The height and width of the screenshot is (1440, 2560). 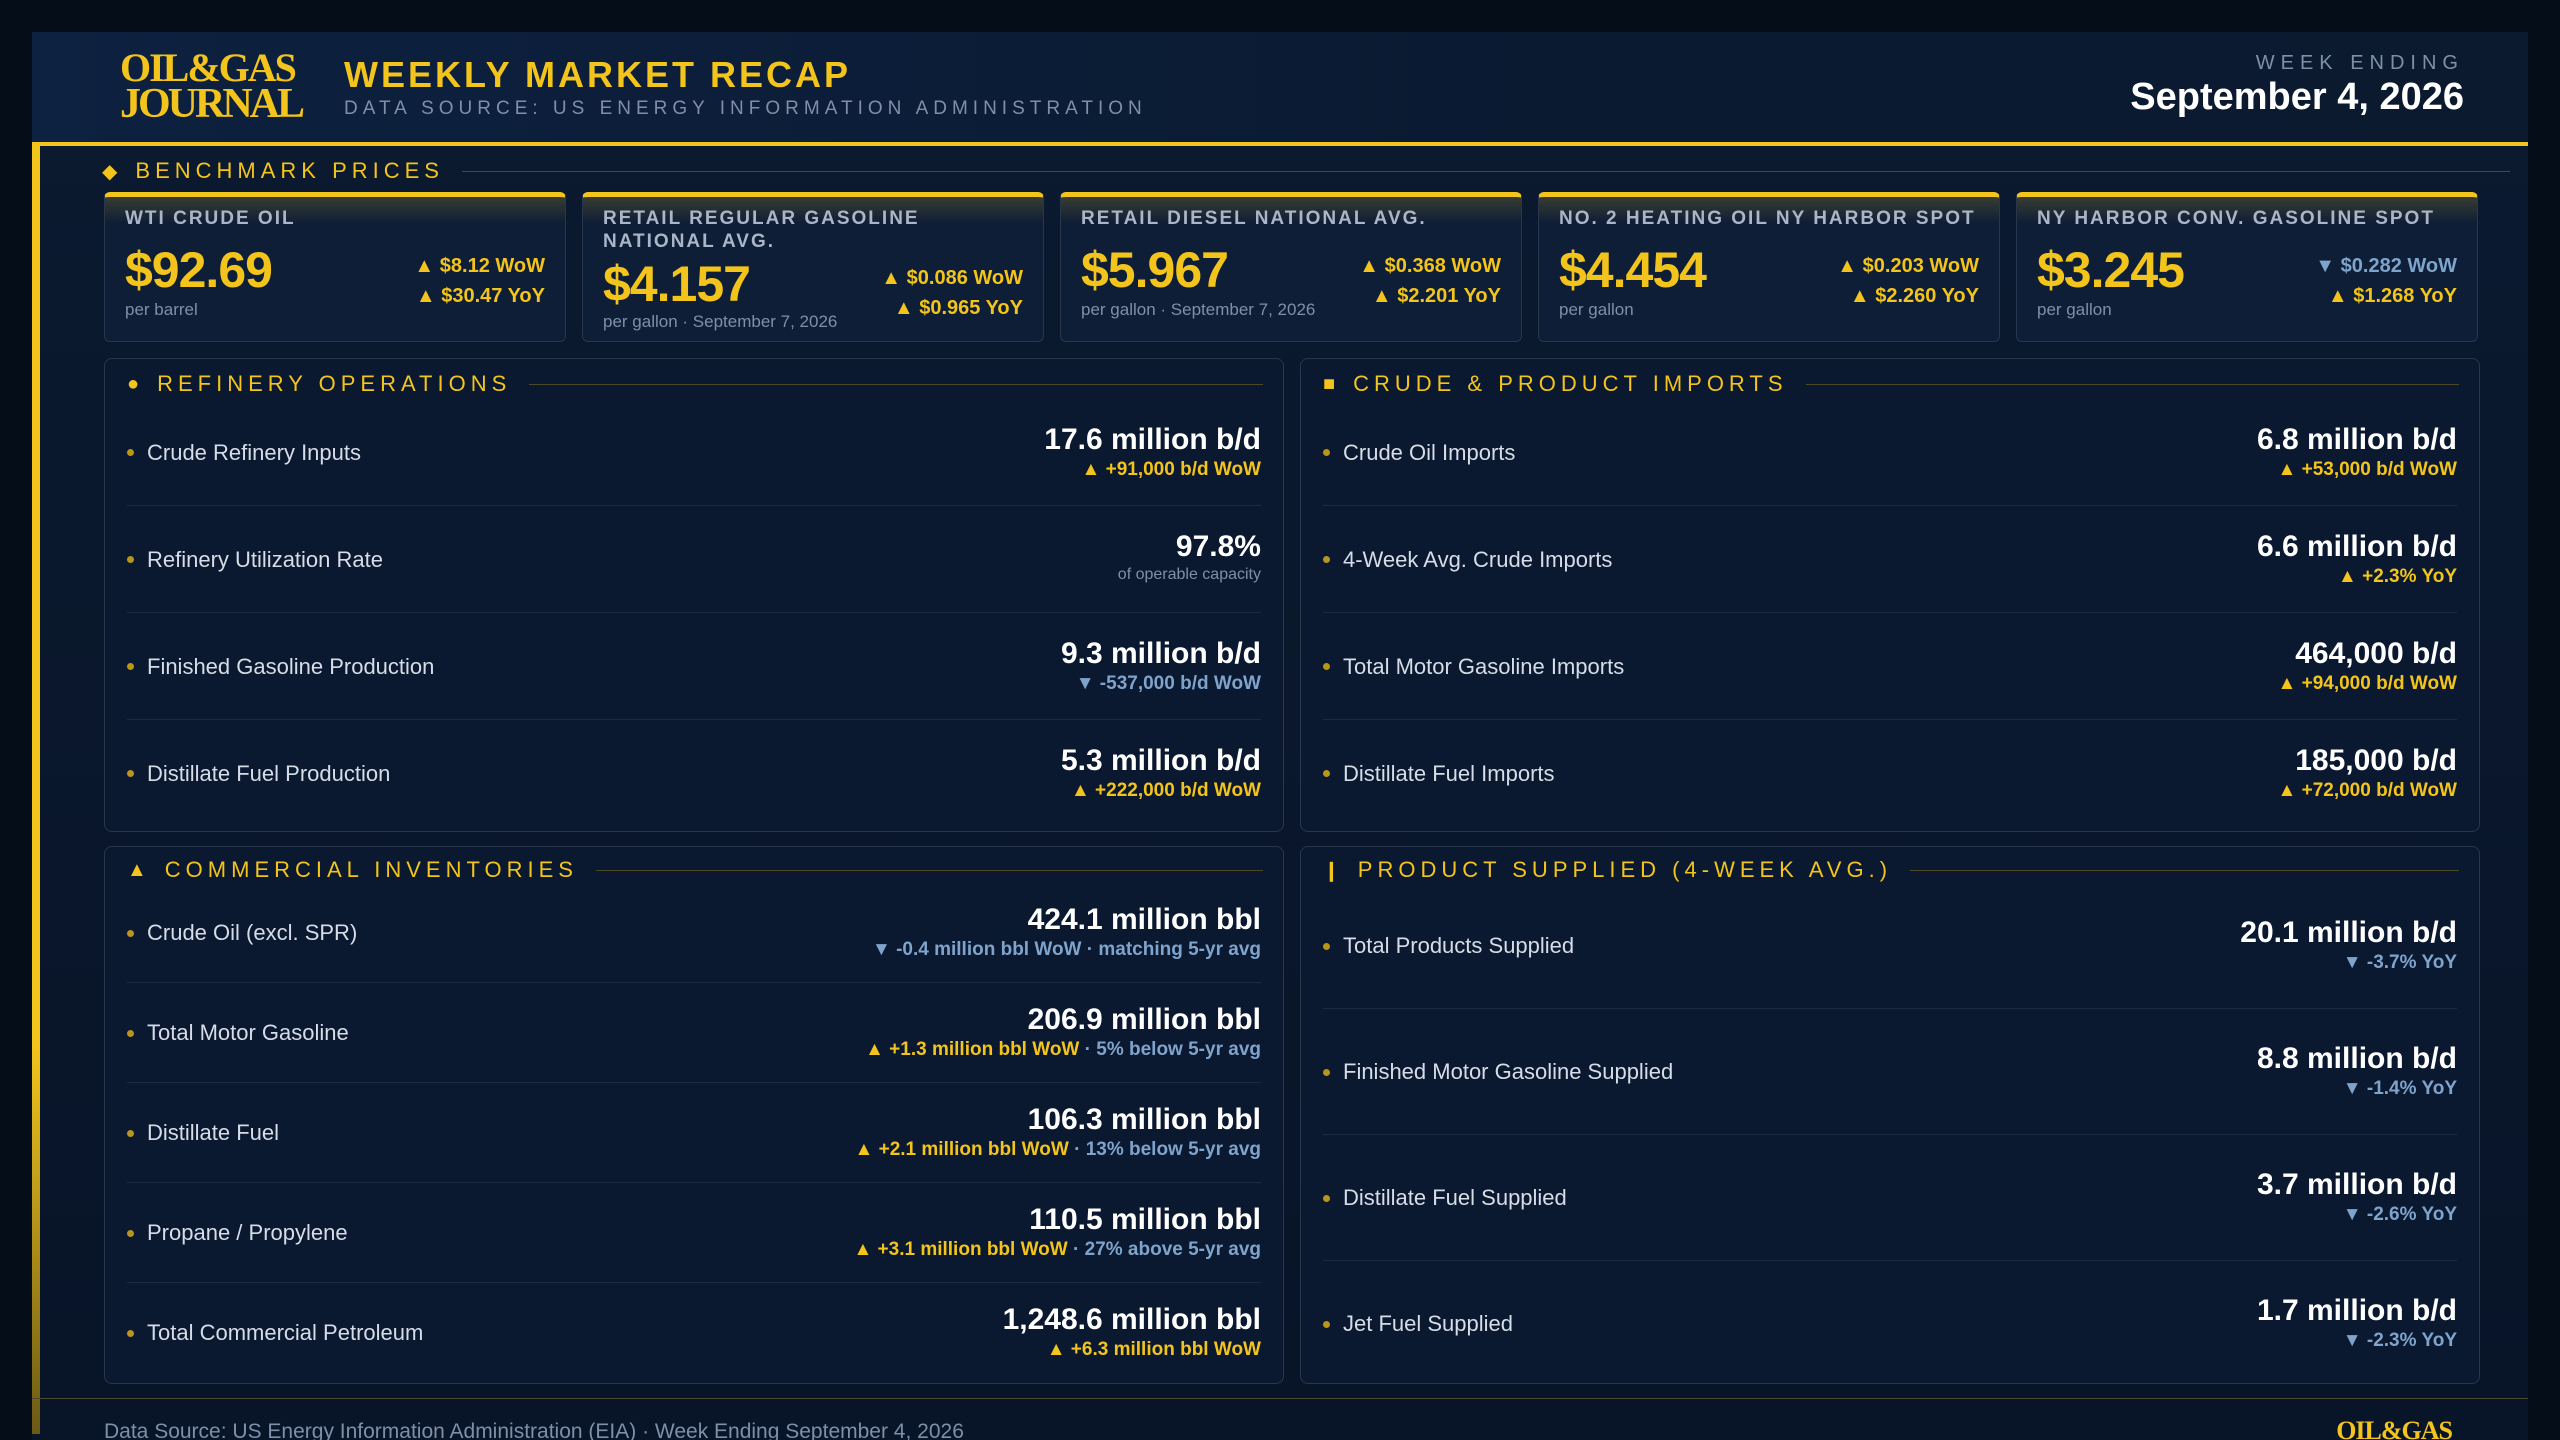 What do you see at coordinates (695, 384) in the screenshot?
I see `refinery-section-header: ● REFINERY OPERATIONS` at bounding box center [695, 384].